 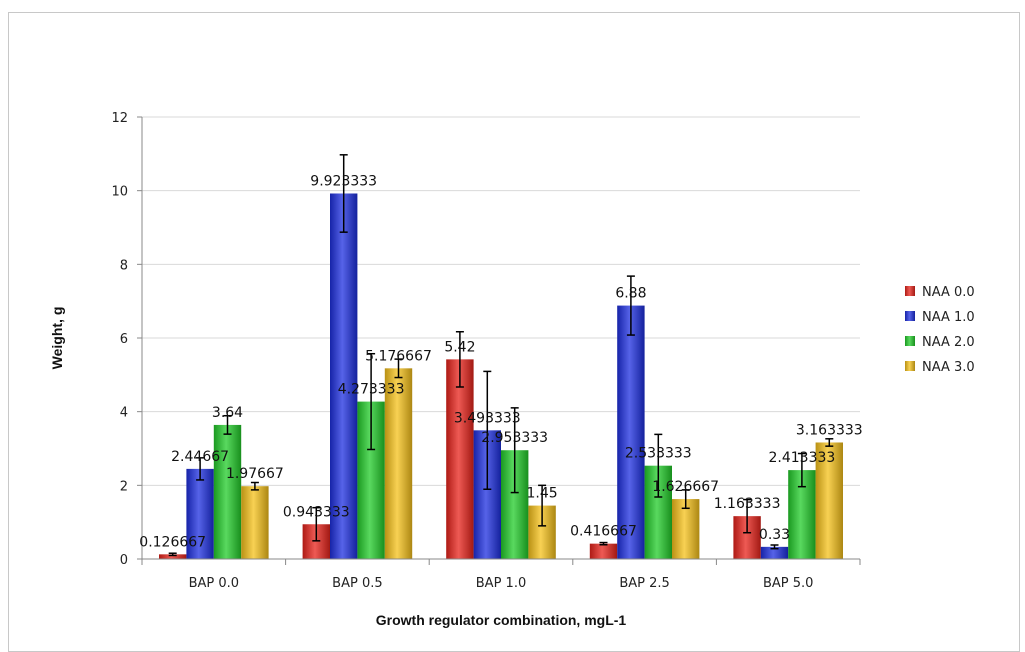 What do you see at coordinates (124, 339) in the screenshot?
I see `y-tick-label: 6` at bounding box center [124, 339].